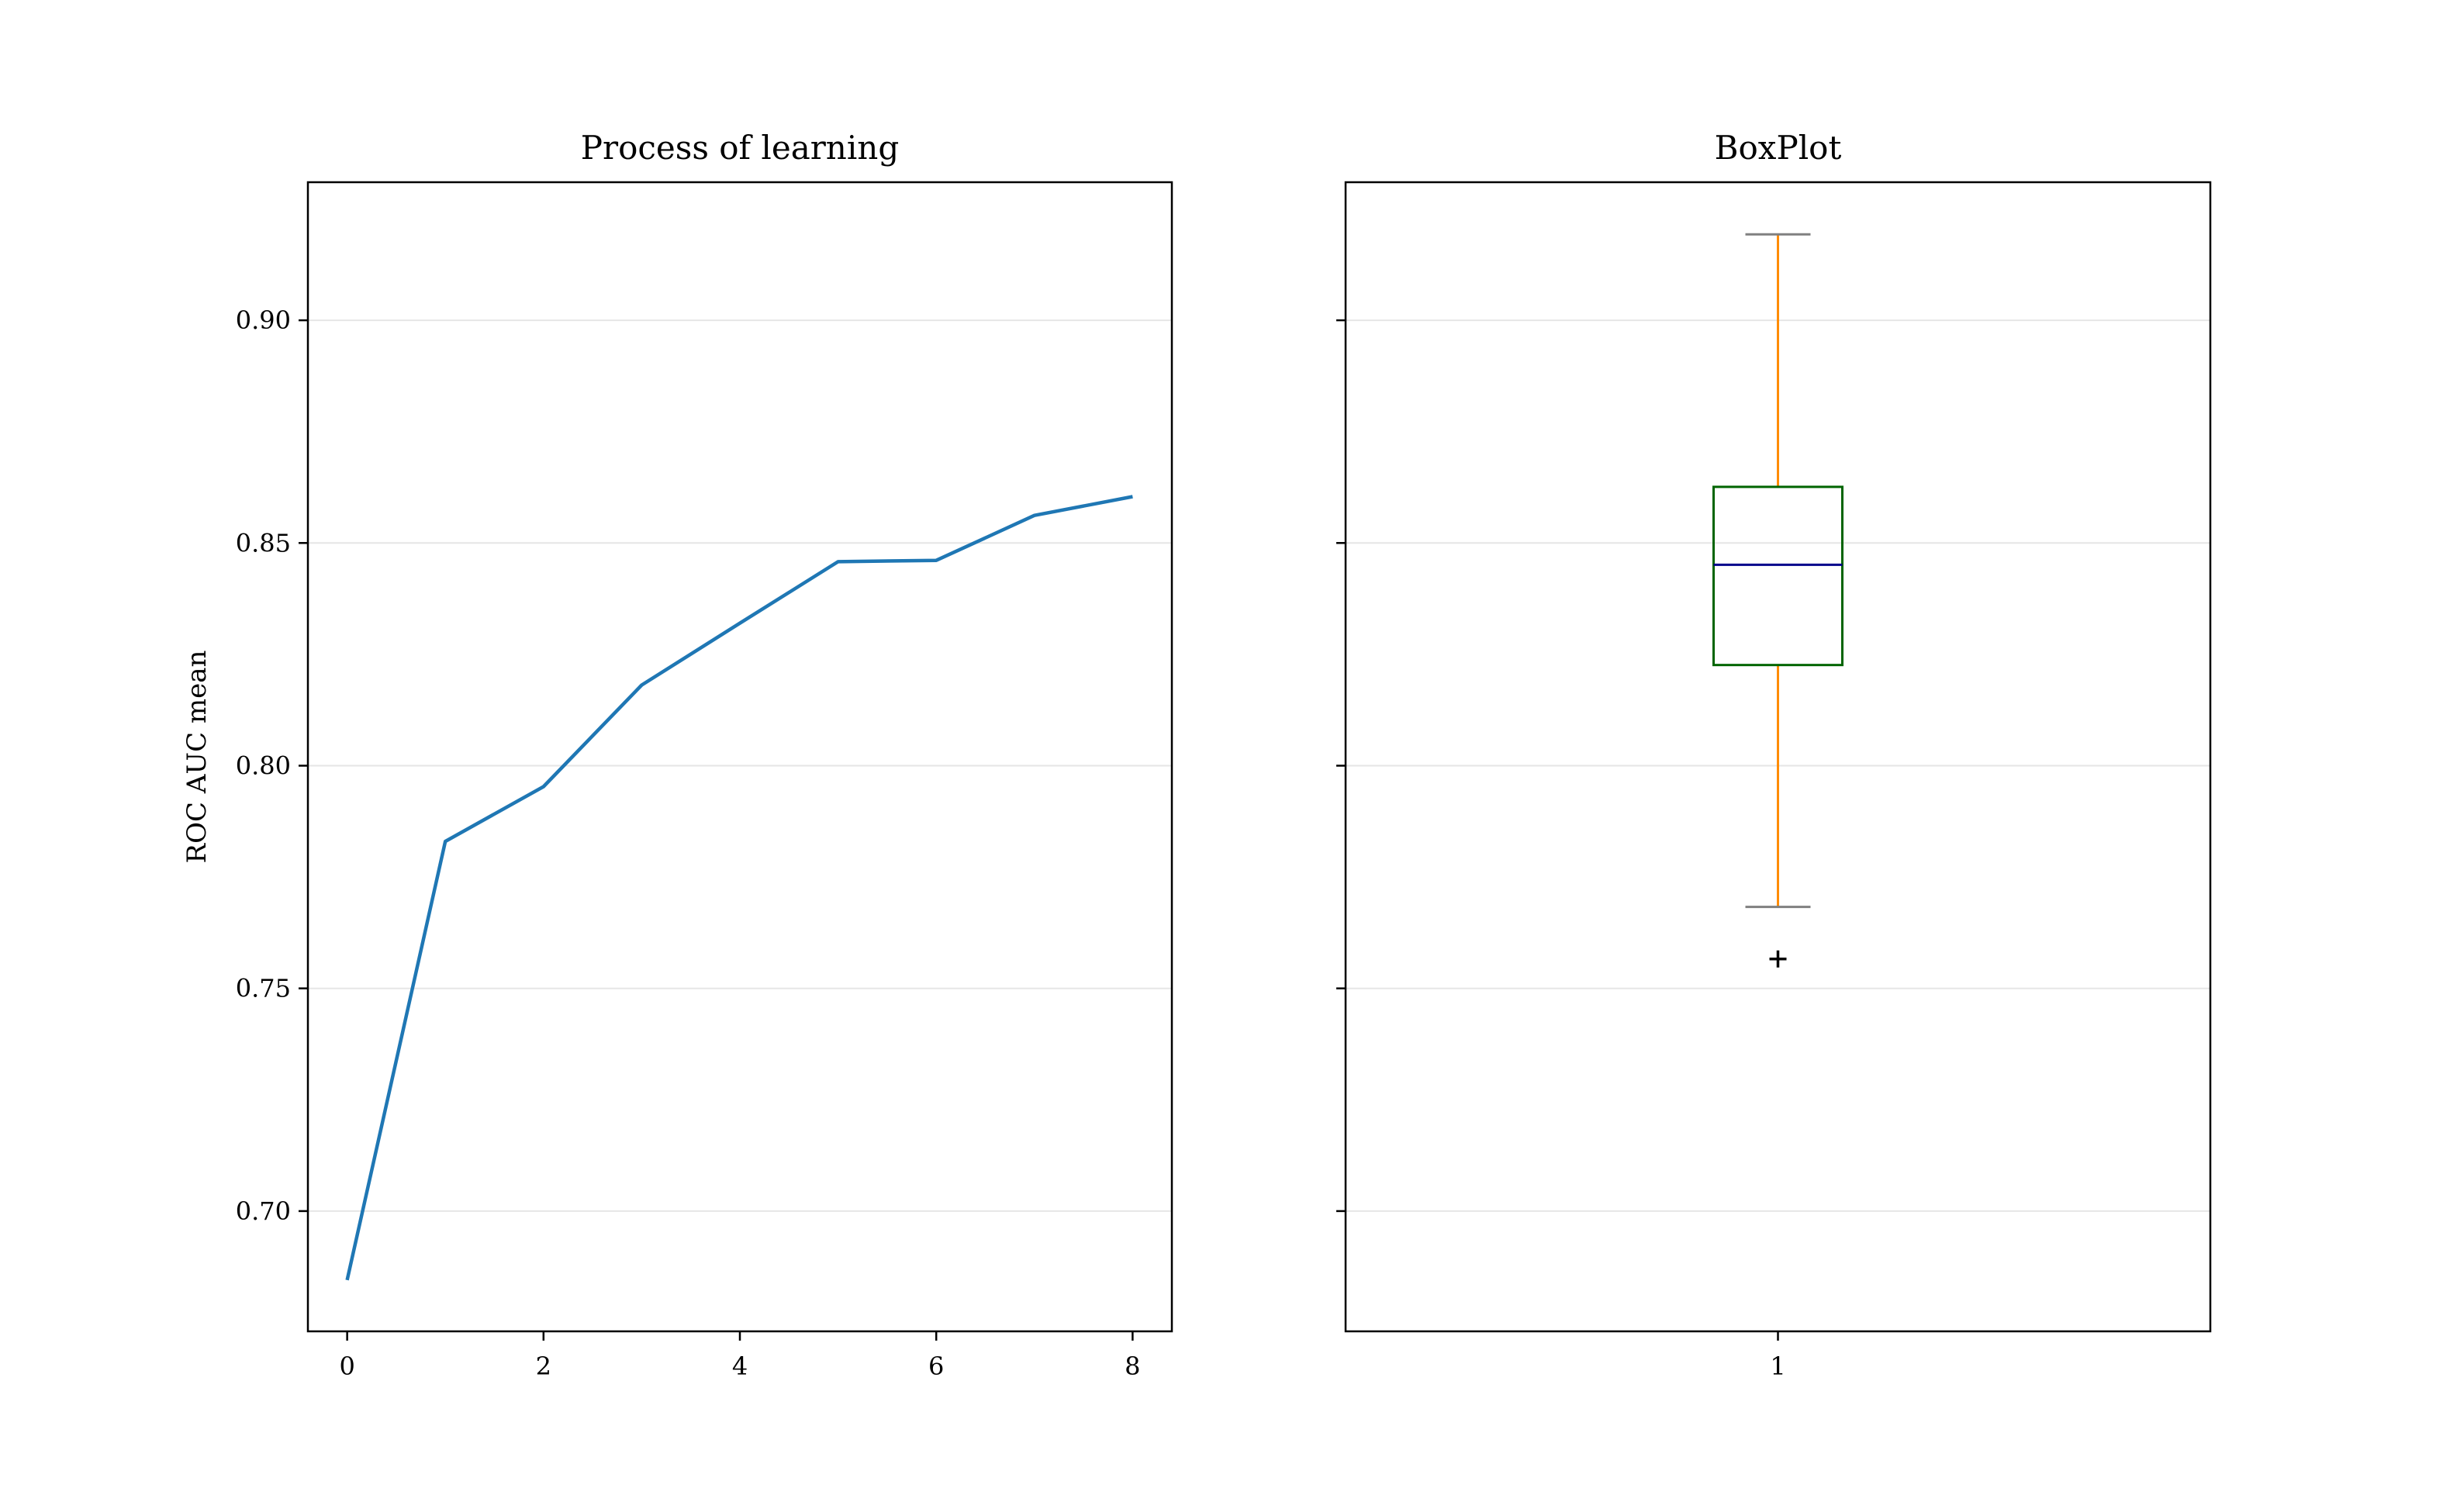 The height and width of the screenshot is (1512, 2443). Describe the element at coordinates (1777, 576) in the screenshot. I see `box` at that location.